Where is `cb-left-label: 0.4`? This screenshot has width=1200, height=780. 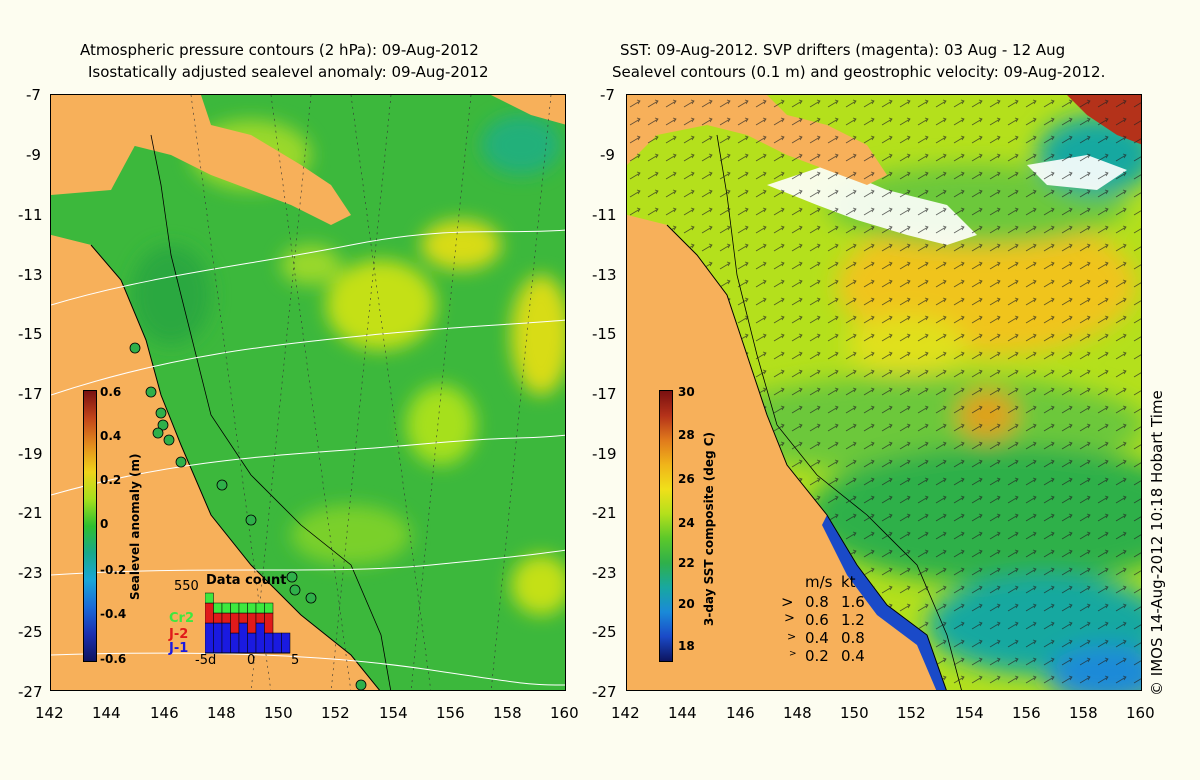
cb-left-label: 0.4 is located at coordinates (111, 436).